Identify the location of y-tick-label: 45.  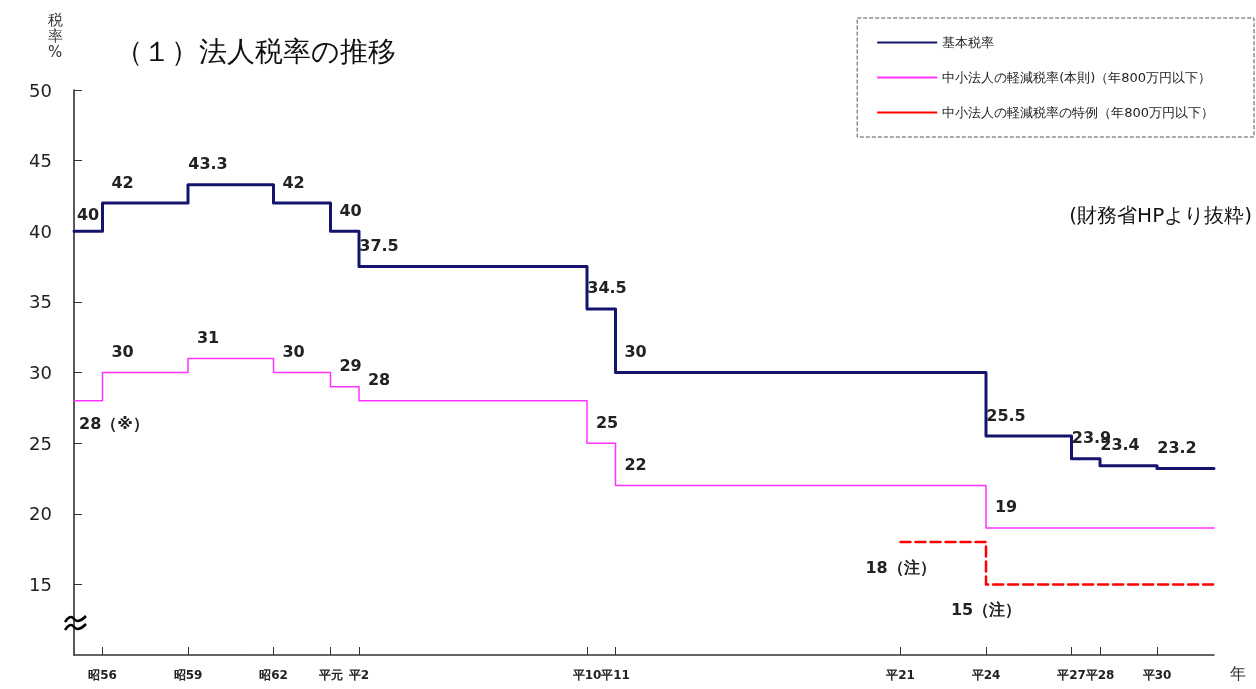
(40, 161).